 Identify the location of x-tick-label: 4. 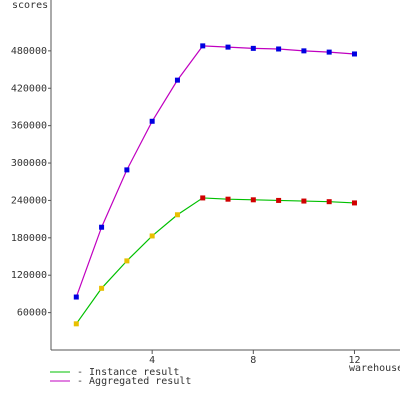
(152, 360).